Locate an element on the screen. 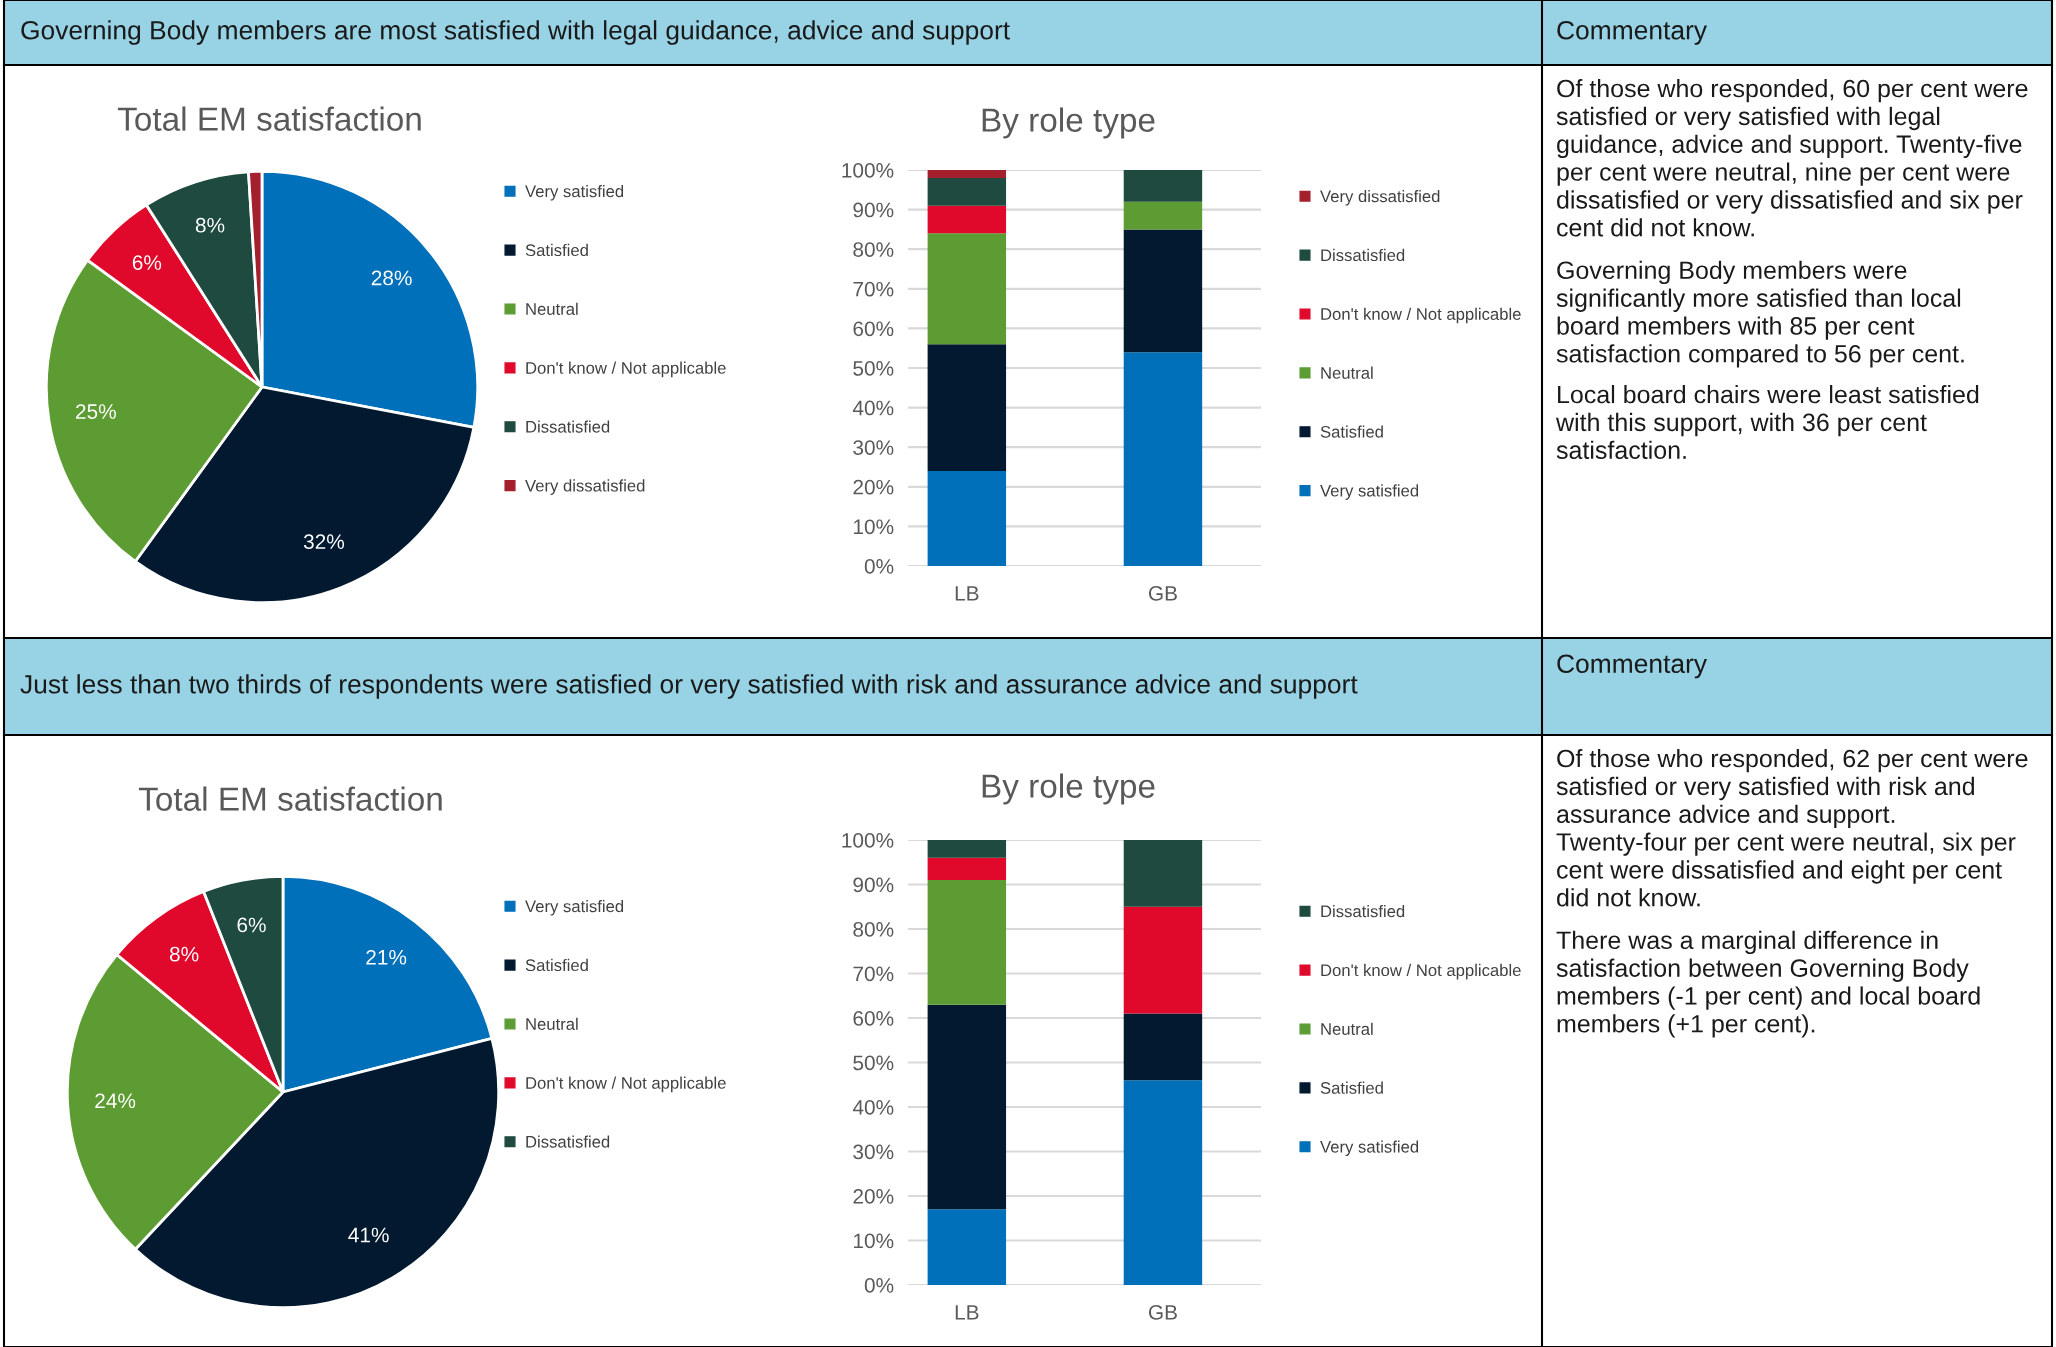 The height and width of the screenshot is (1347, 2056). text: Of those who responded, 62 per cent were satisfied or very satisfied with risk and assurance advice and support. Twenty-four per cent were neutral, six per cent were dissatisfied and eight per cent did not know. is located at coordinates (1792, 828).